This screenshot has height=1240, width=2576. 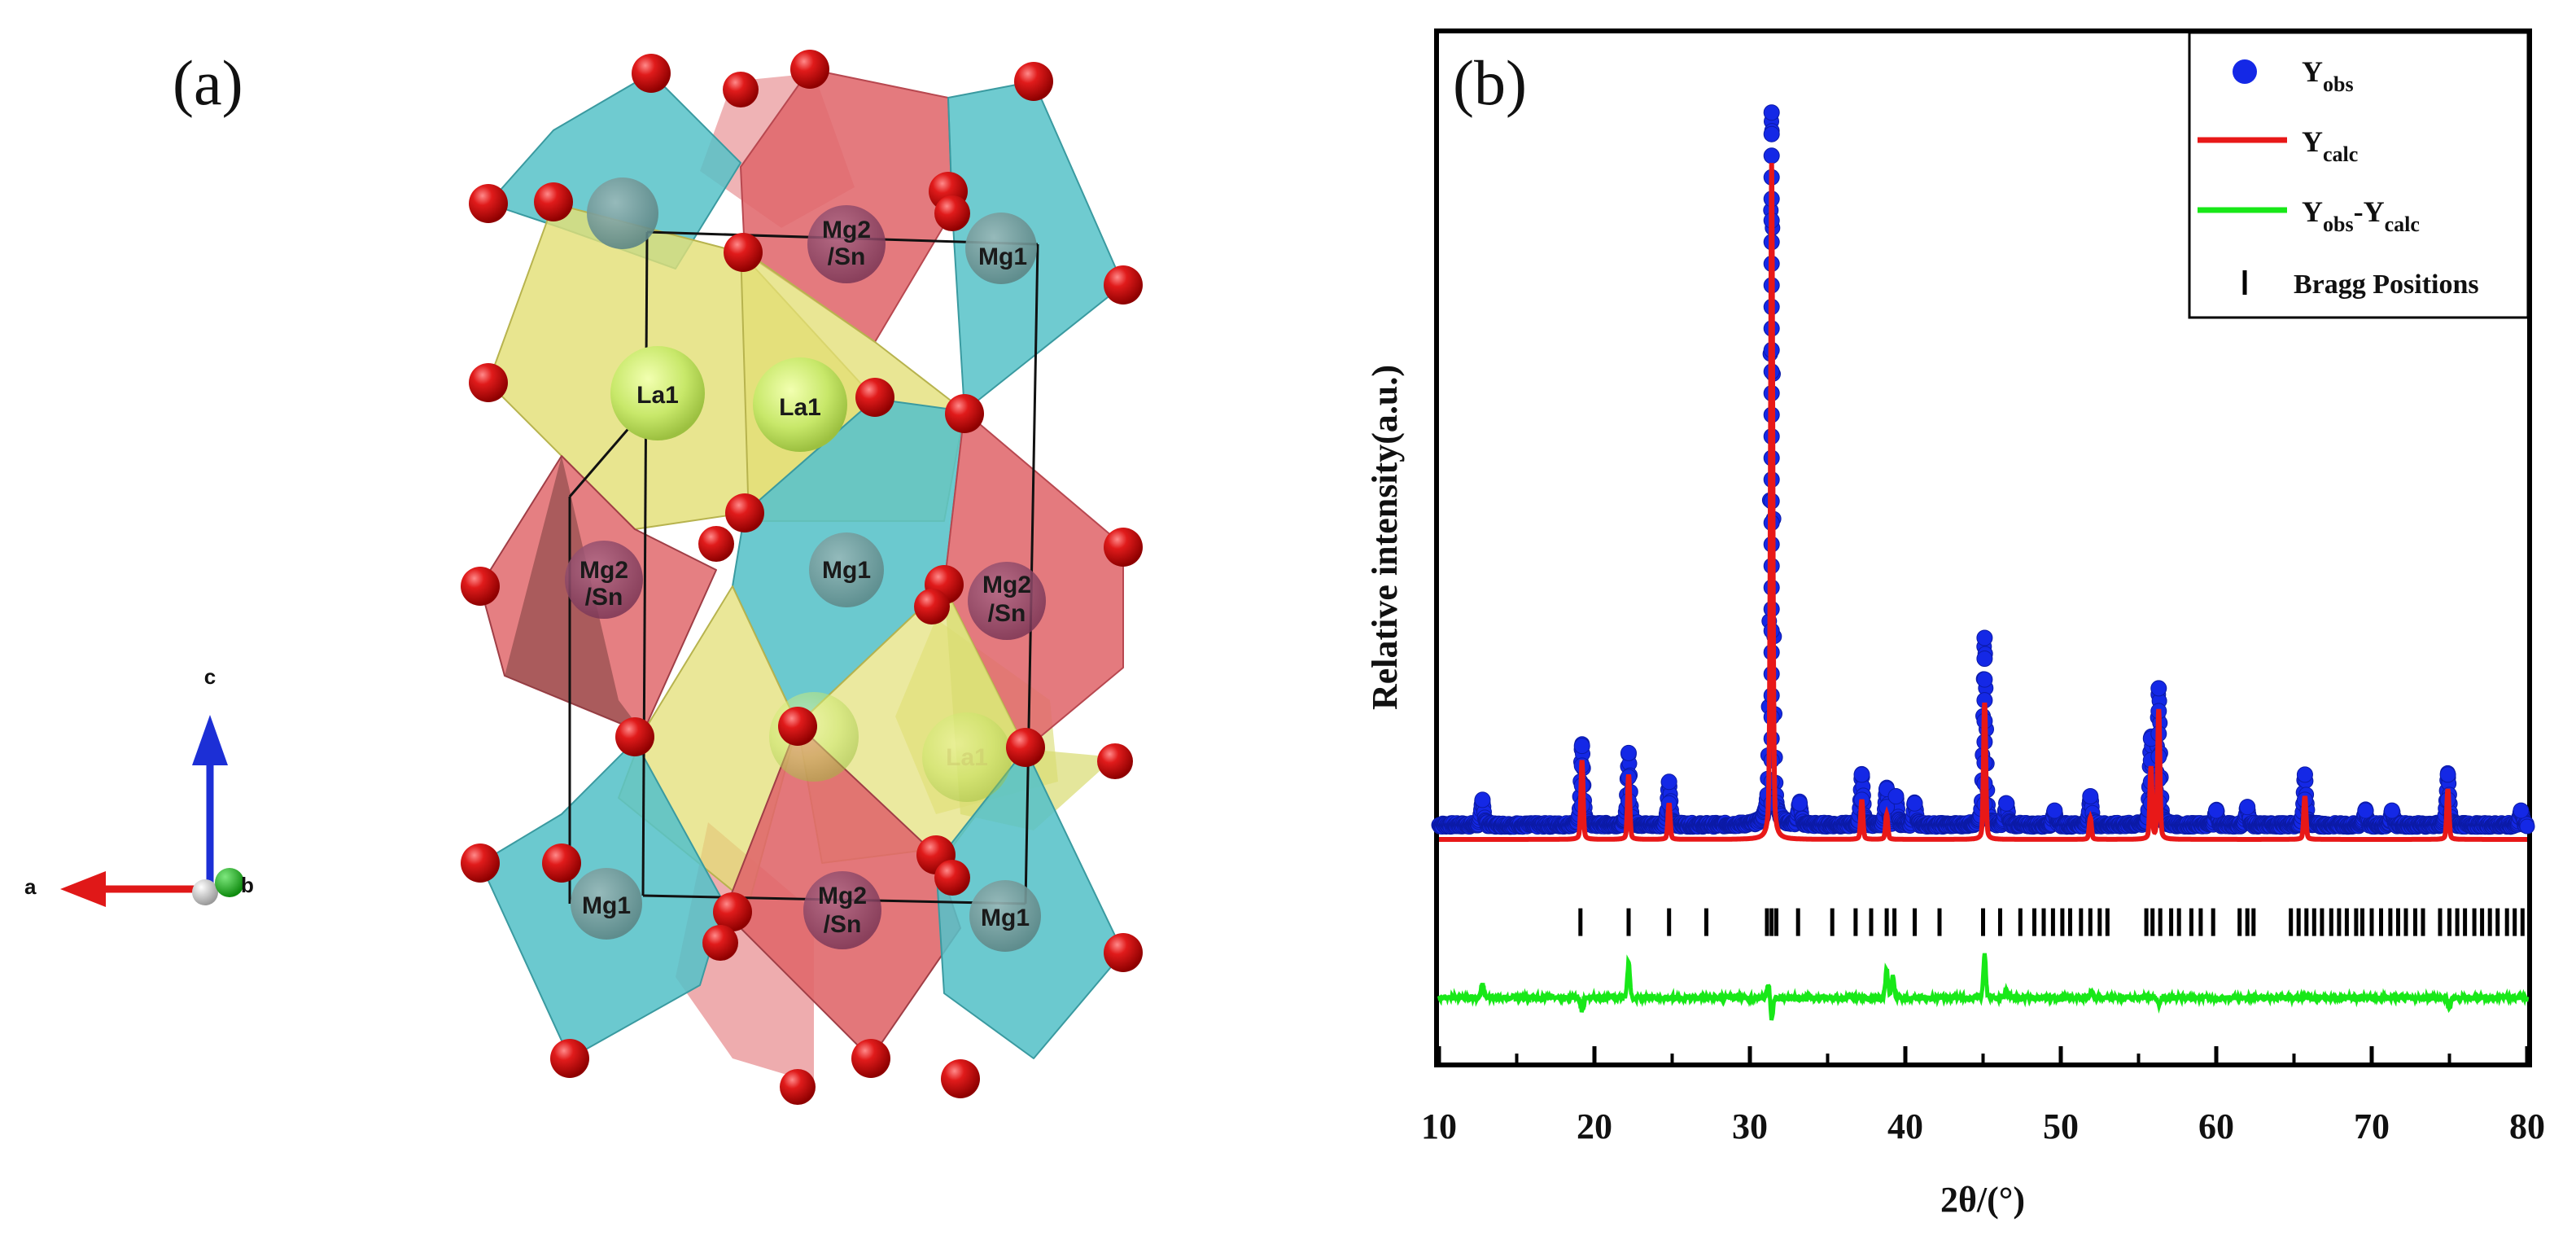 I want to click on label-mg1-bottom-left: Mg1, so click(x=606, y=905).